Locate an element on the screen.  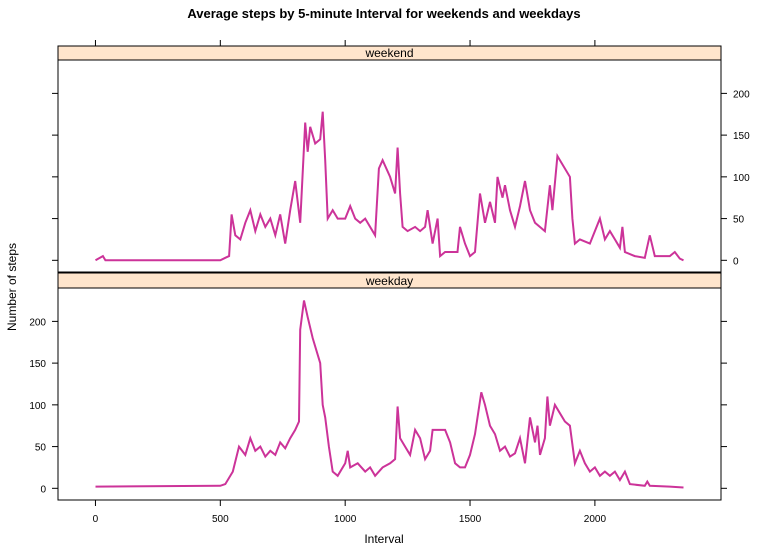
x-tick-label: 0 is located at coordinates (96, 519).